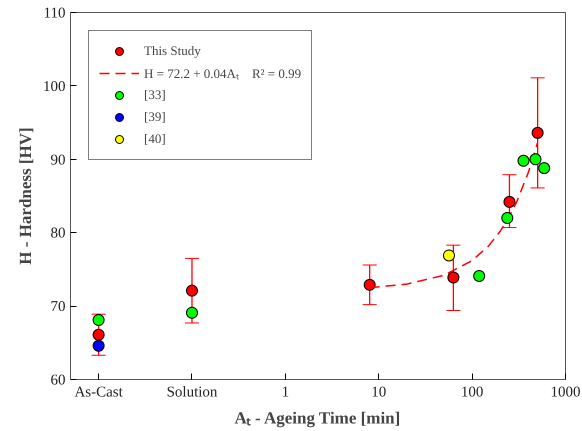 The height and width of the screenshot is (431, 582). What do you see at coordinates (155, 95) in the screenshot?
I see `legend-label: [33]` at bounding box center [155, 95].